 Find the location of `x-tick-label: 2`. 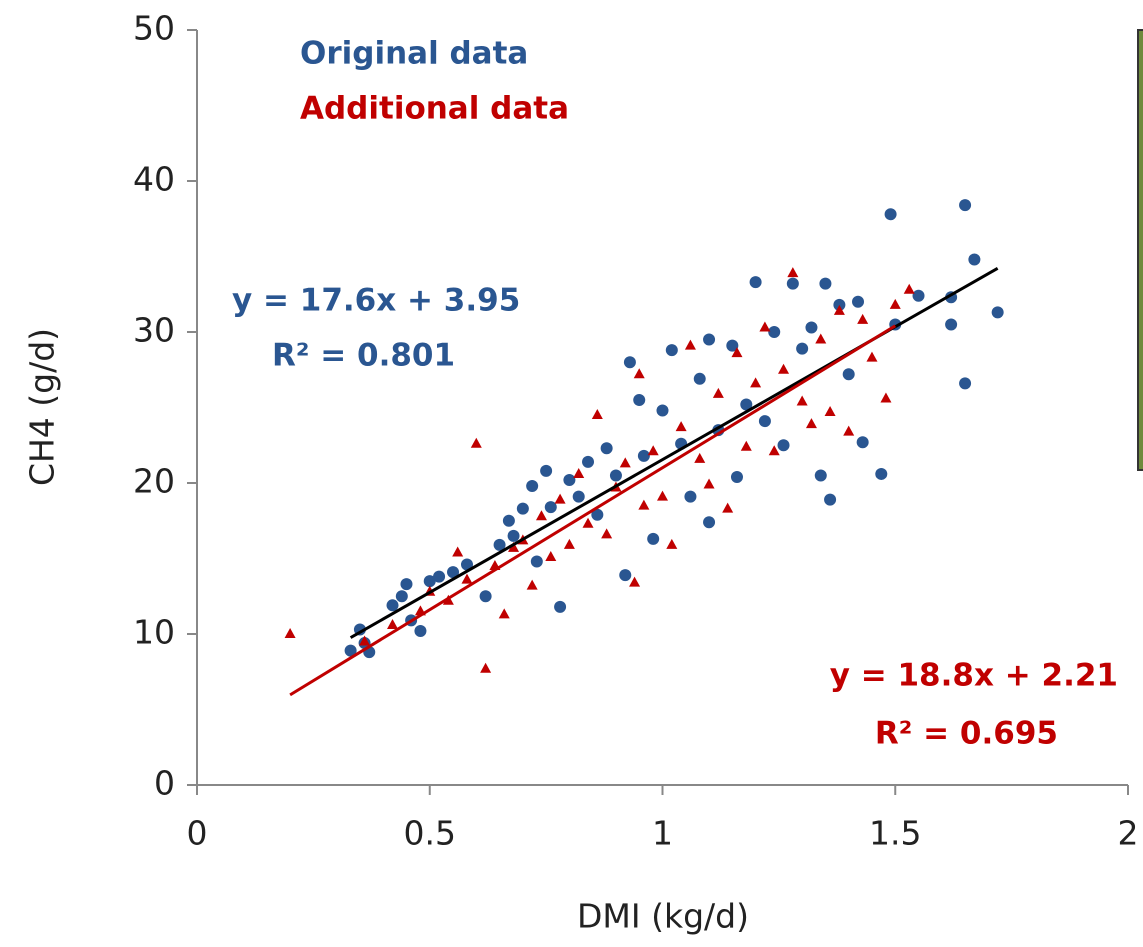

x-tick-label: 2 is located at coordinates (1128, 833).